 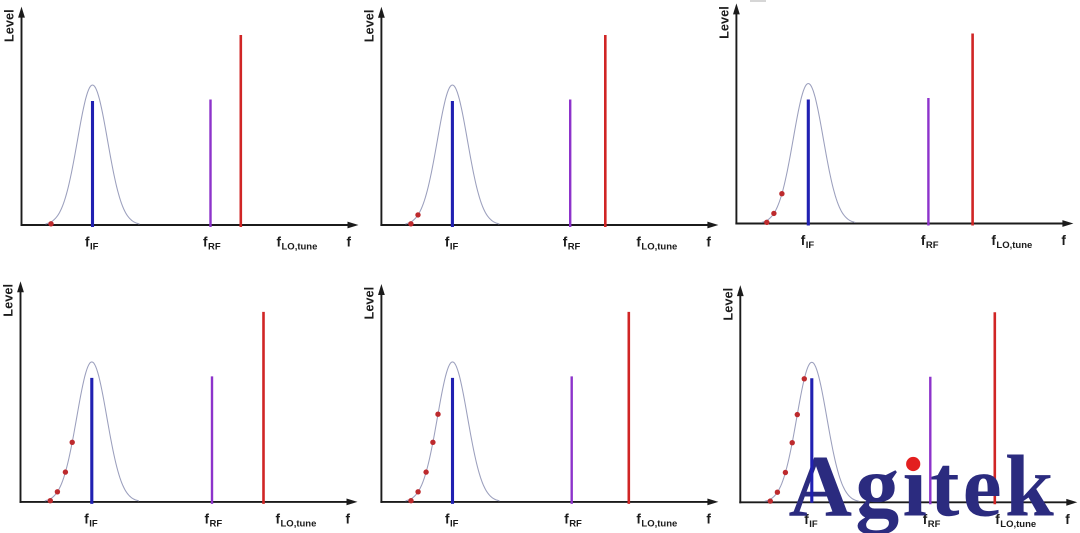 What do you see at coordinates (923, 486) in the screenshot?
I see `svg-text: Agıtek` at bounding box center [923, 486].